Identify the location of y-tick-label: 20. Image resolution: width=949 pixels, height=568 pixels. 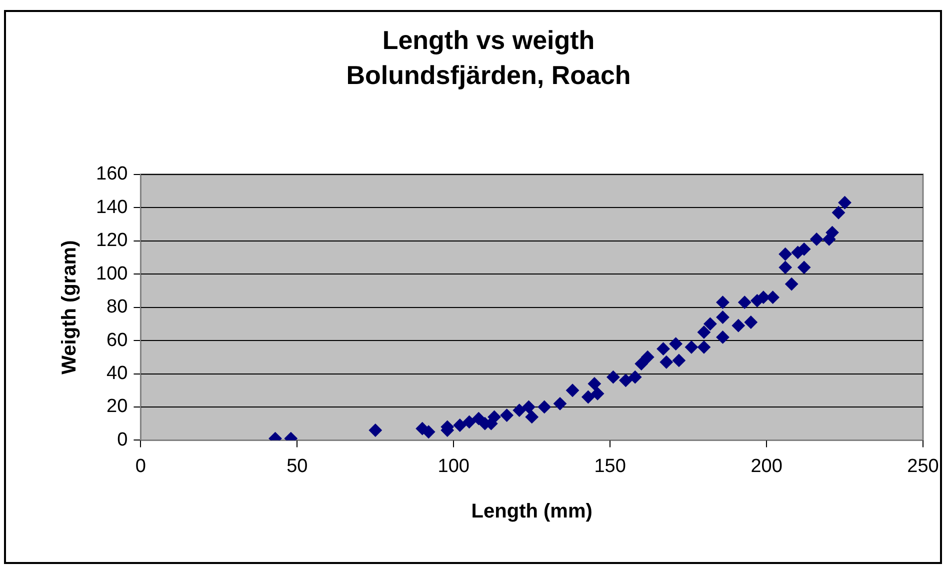
(117, 407).